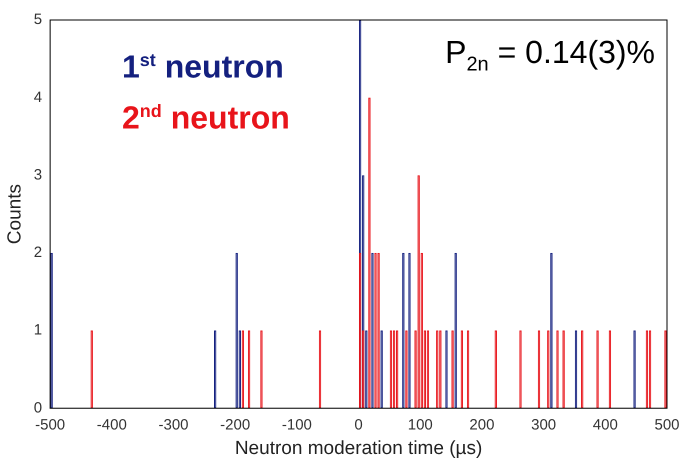 The height and width of the screenshot is (460, 685). Describe the element at coordinates (38, 407) in the screenshot. I see `y-tick-label: 0` at that location.